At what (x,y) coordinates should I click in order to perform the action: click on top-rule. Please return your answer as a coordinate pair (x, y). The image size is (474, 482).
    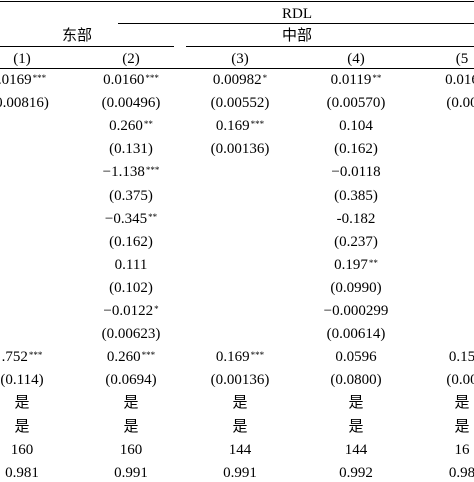
    Looking at the image, I should click on (237, 1).